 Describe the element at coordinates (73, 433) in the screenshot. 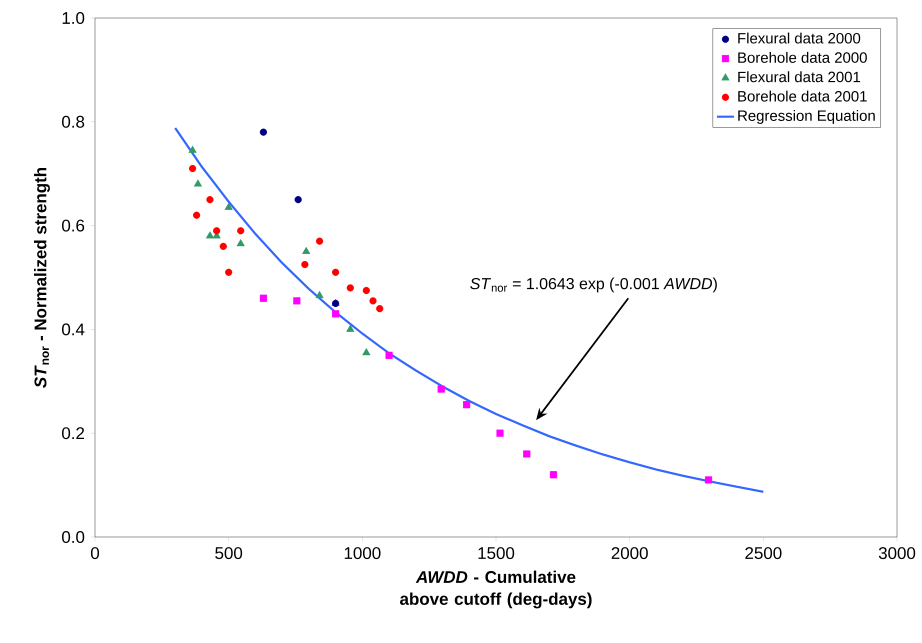

I see `y-tick-label: 0.2` at that location.